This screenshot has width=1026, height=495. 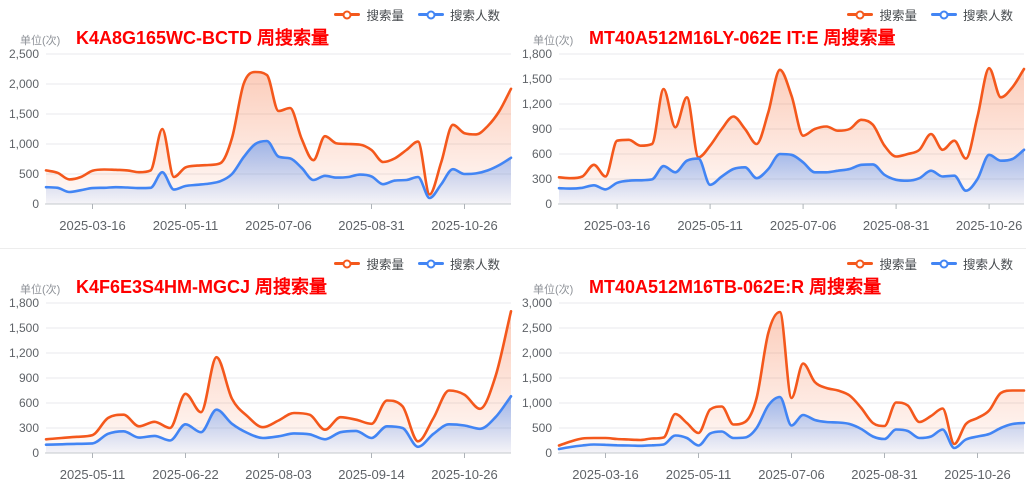 What do you see at coordinates (185, 474) in the screenshot?
I see `x-axis-tick-label: 2025-06-22` at bounding box center [185, 474].